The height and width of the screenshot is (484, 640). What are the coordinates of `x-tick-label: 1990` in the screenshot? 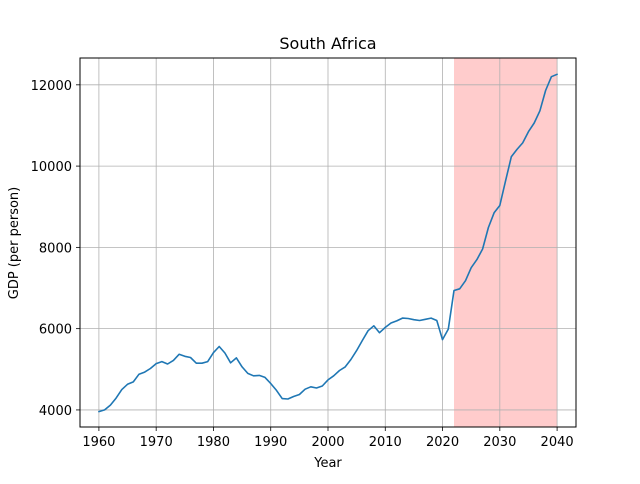 It's located at (270, 442).